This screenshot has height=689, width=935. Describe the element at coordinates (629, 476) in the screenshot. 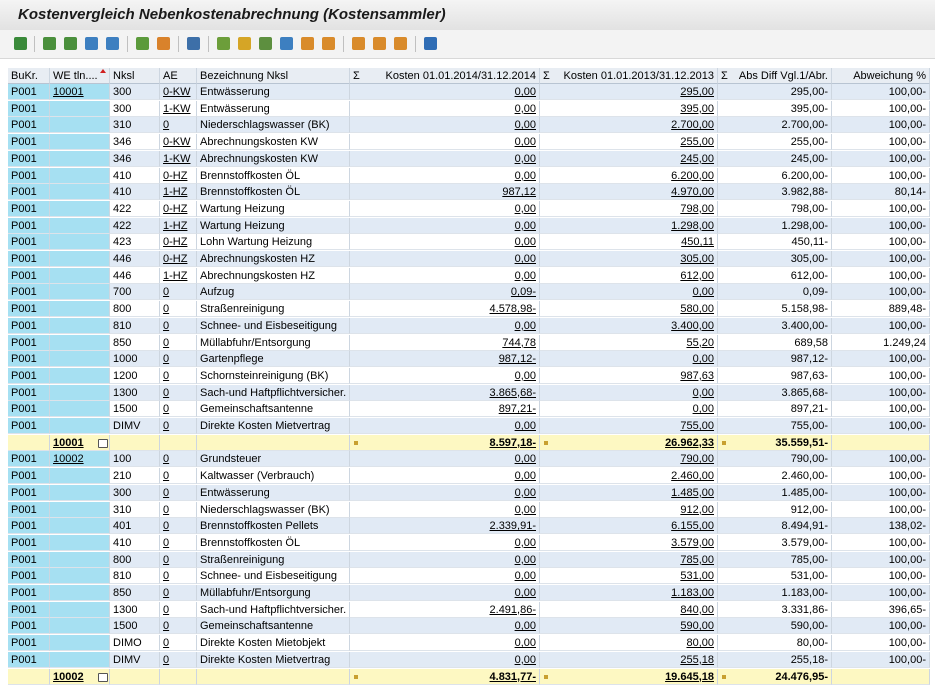

I see `kosten-2013: 2.460,00` at that location.